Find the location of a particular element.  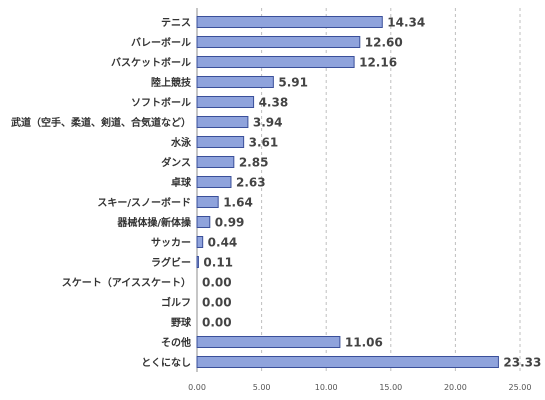

category-label: スキー/スノーボード is located at coordinates (144, 202).